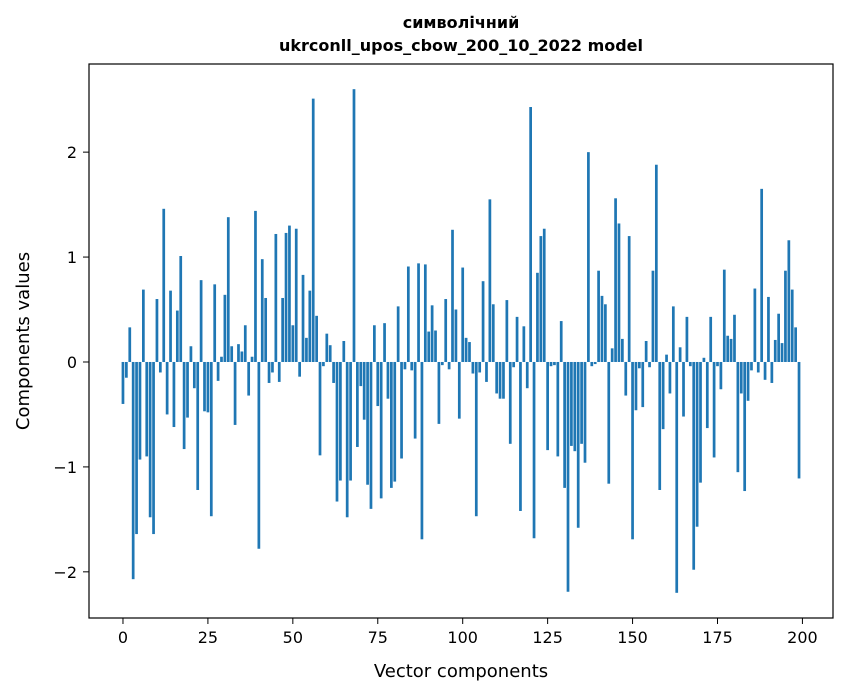 The height and width of the screenshot is (696, 847). Describe the element at coordinates (65, 467) in the screenshot. I see `y-tick-label: −1` at that location.